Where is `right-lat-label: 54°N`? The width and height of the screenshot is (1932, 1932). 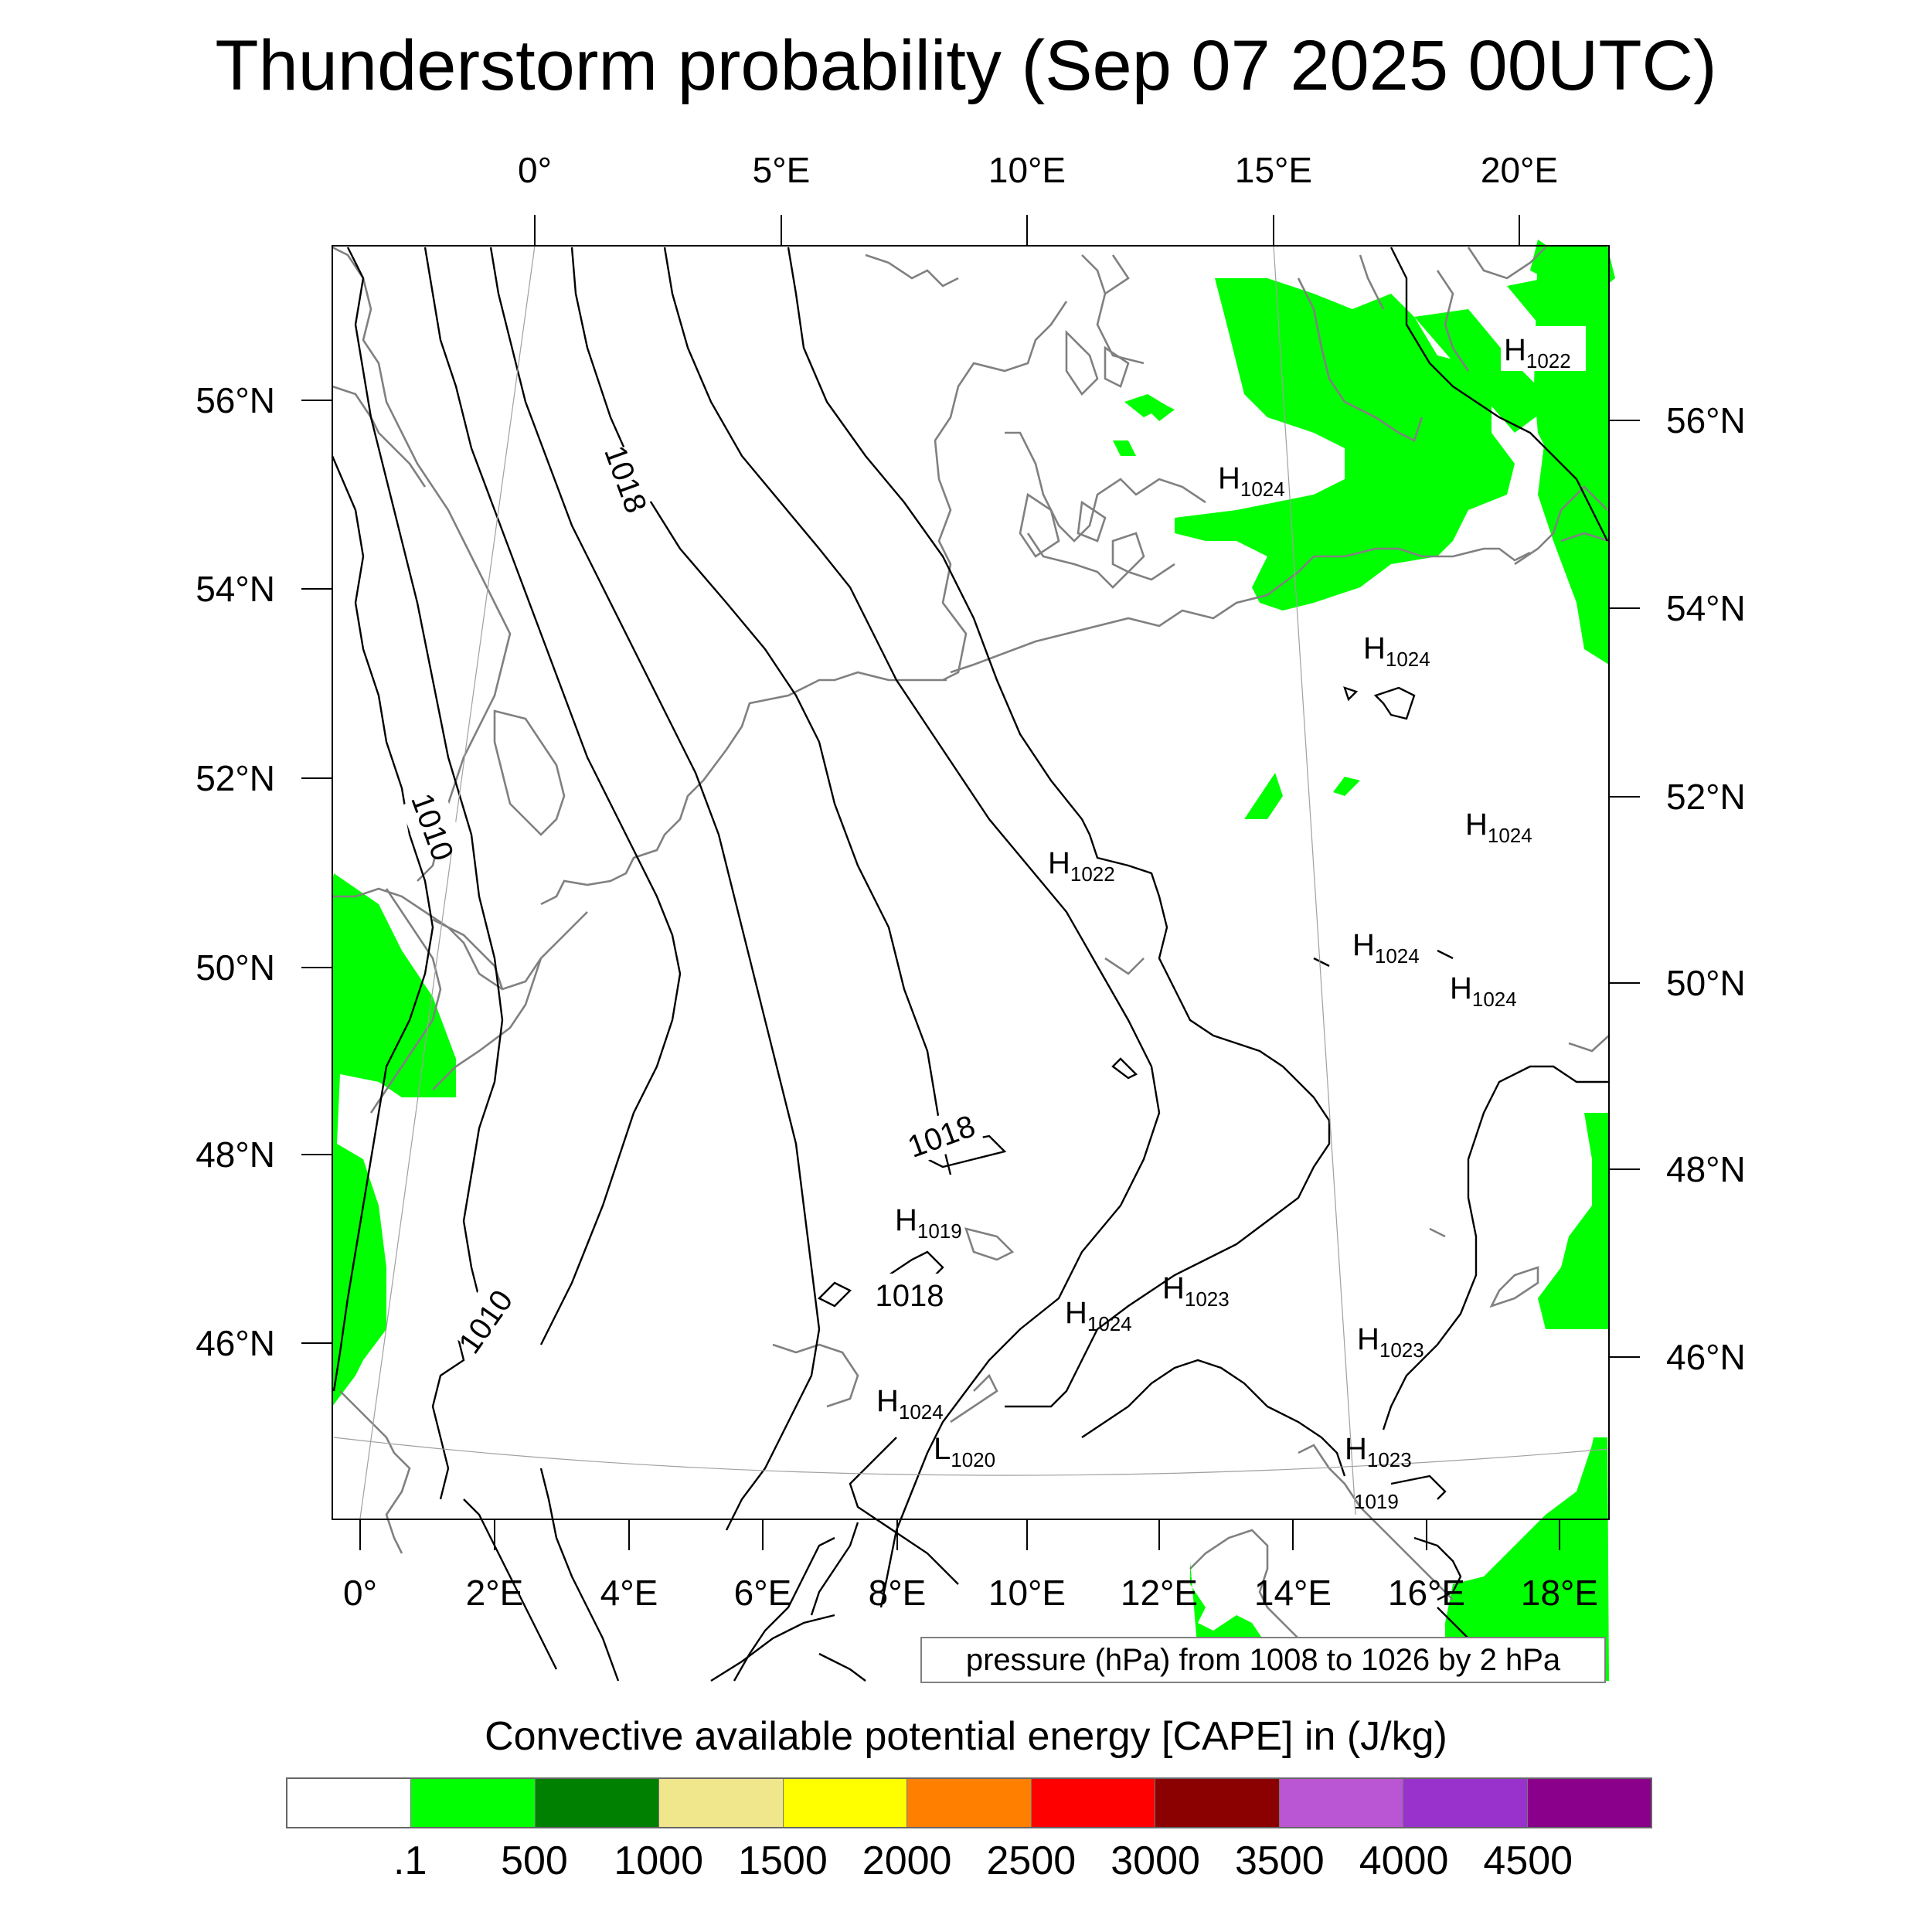
right-lat-label: 54°N is located at coordinates (1706, 608).